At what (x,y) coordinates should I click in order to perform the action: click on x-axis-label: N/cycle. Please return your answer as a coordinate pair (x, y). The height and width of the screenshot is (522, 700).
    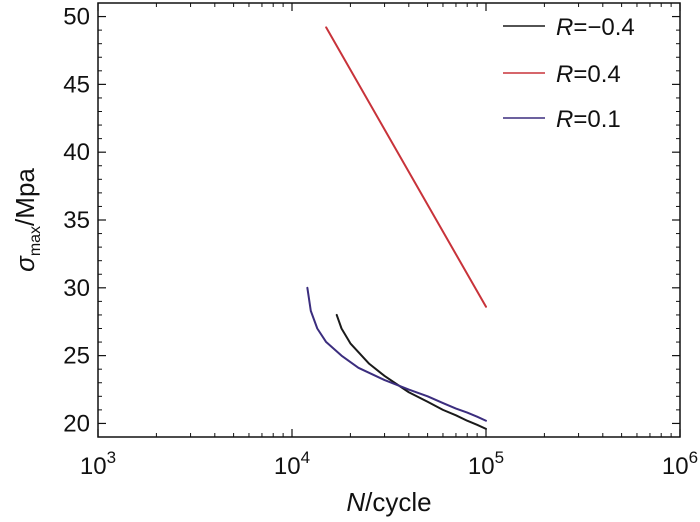
    Looking at the image, I should click on (388, 502).